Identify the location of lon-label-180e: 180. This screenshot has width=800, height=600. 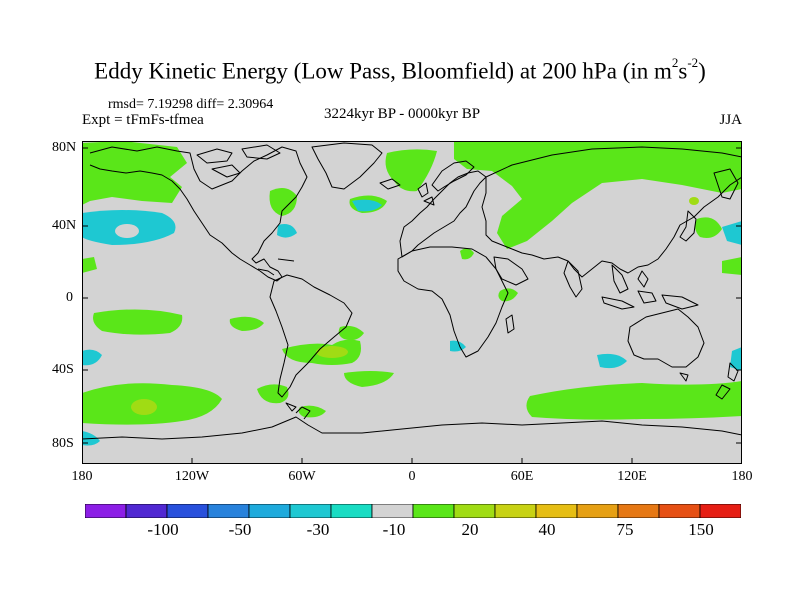
(742, 476).